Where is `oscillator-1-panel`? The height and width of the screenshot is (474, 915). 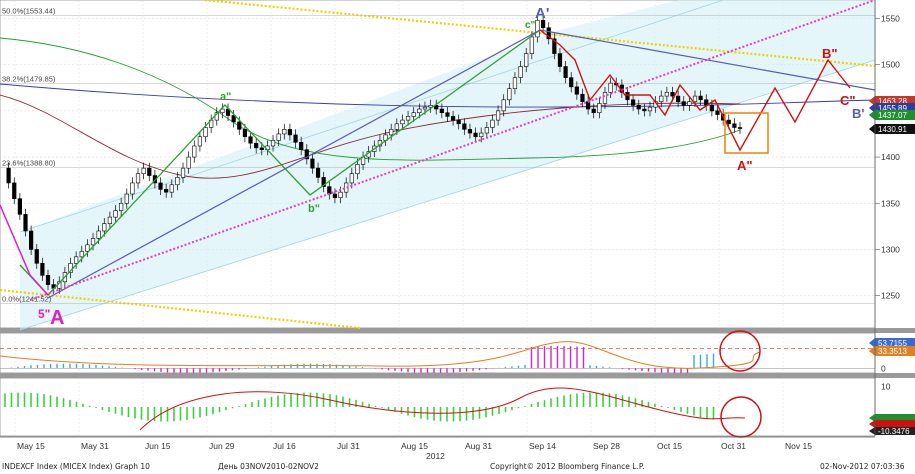
oscillator-1-panel is located at coordinates (438, 353).